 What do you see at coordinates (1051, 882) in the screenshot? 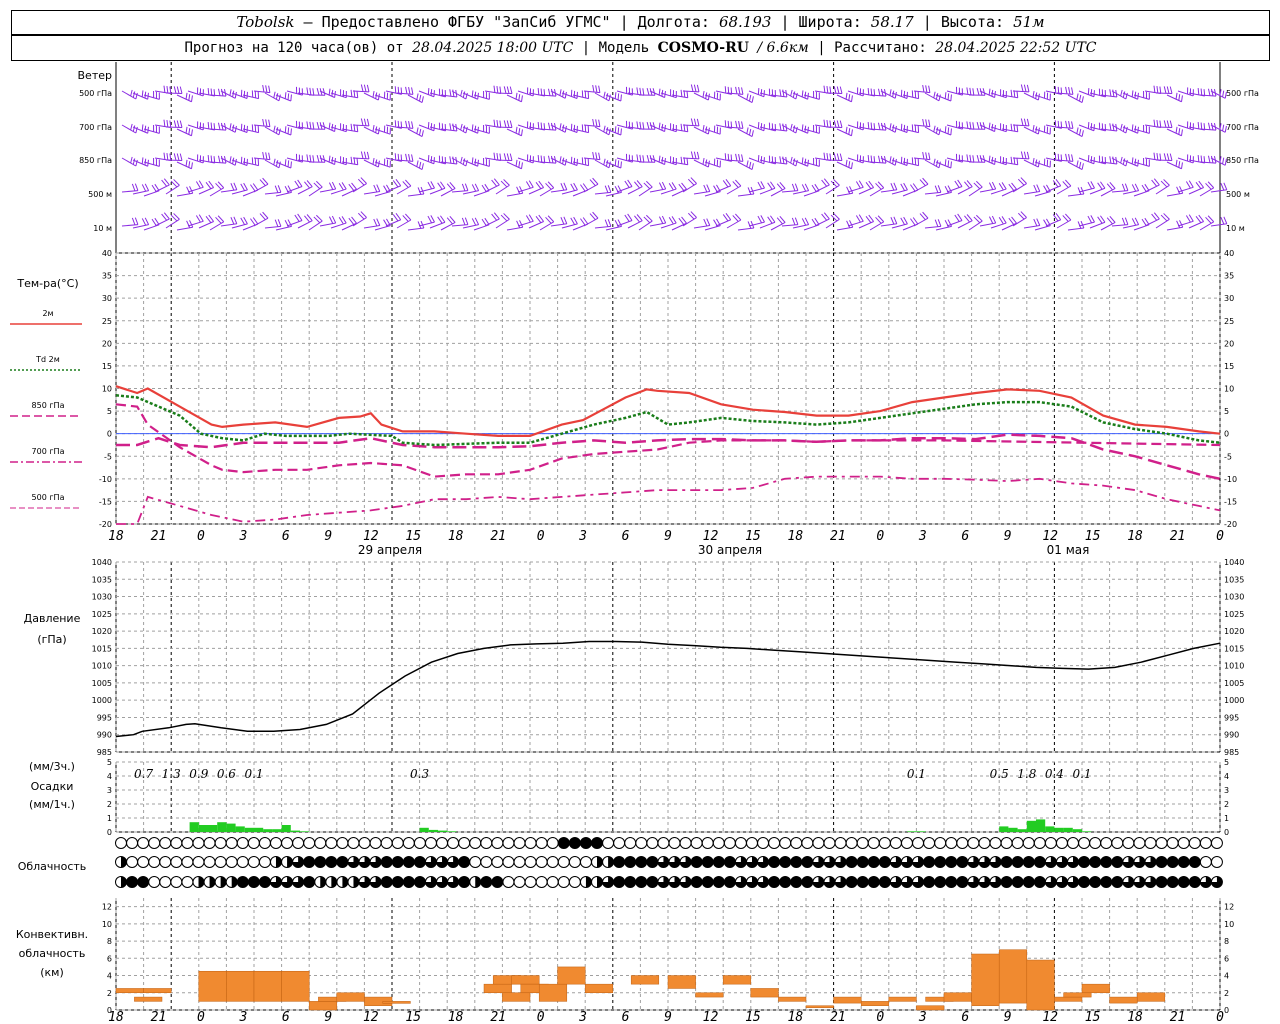
I see `cloud-high-three-quarter` at bounding box center [1051, 882].